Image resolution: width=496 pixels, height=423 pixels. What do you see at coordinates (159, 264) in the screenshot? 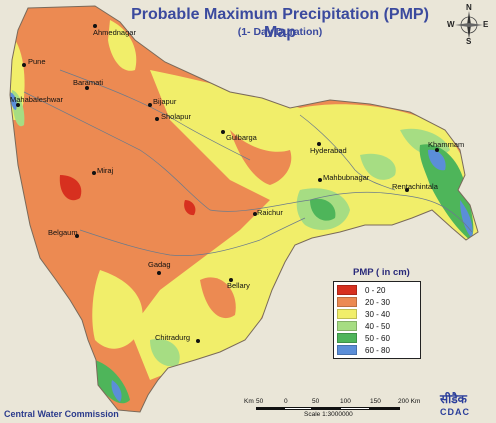
I see `city-label-gadag: Gadag` at bounding box center [159, 264].